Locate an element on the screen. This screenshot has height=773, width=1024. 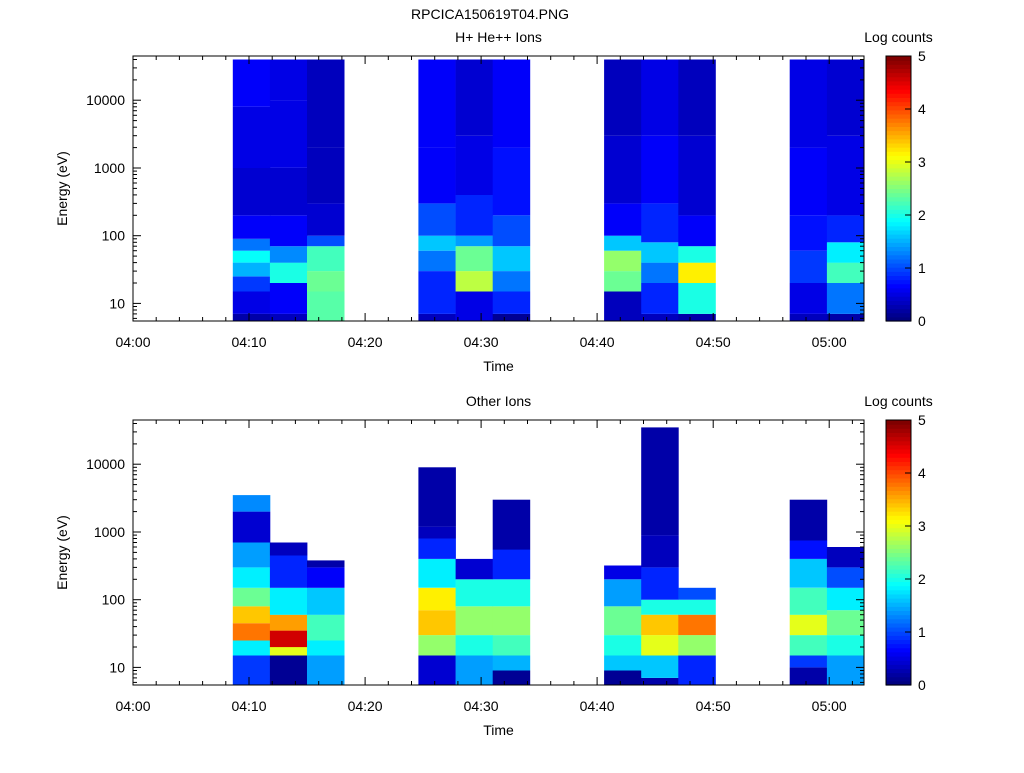
panel-title: H+ He++ Ions is located at coordinates (498, 37).